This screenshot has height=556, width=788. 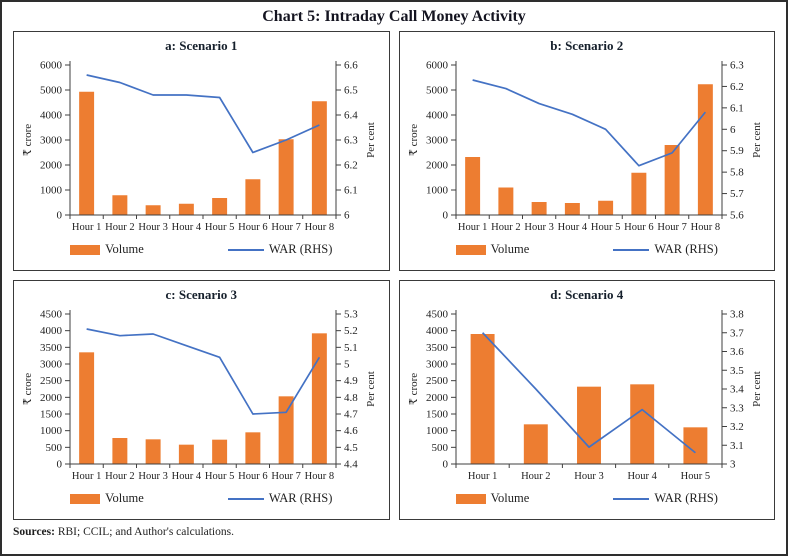 I want to click on svg-text: 4.5, so click(x=351, y=448).